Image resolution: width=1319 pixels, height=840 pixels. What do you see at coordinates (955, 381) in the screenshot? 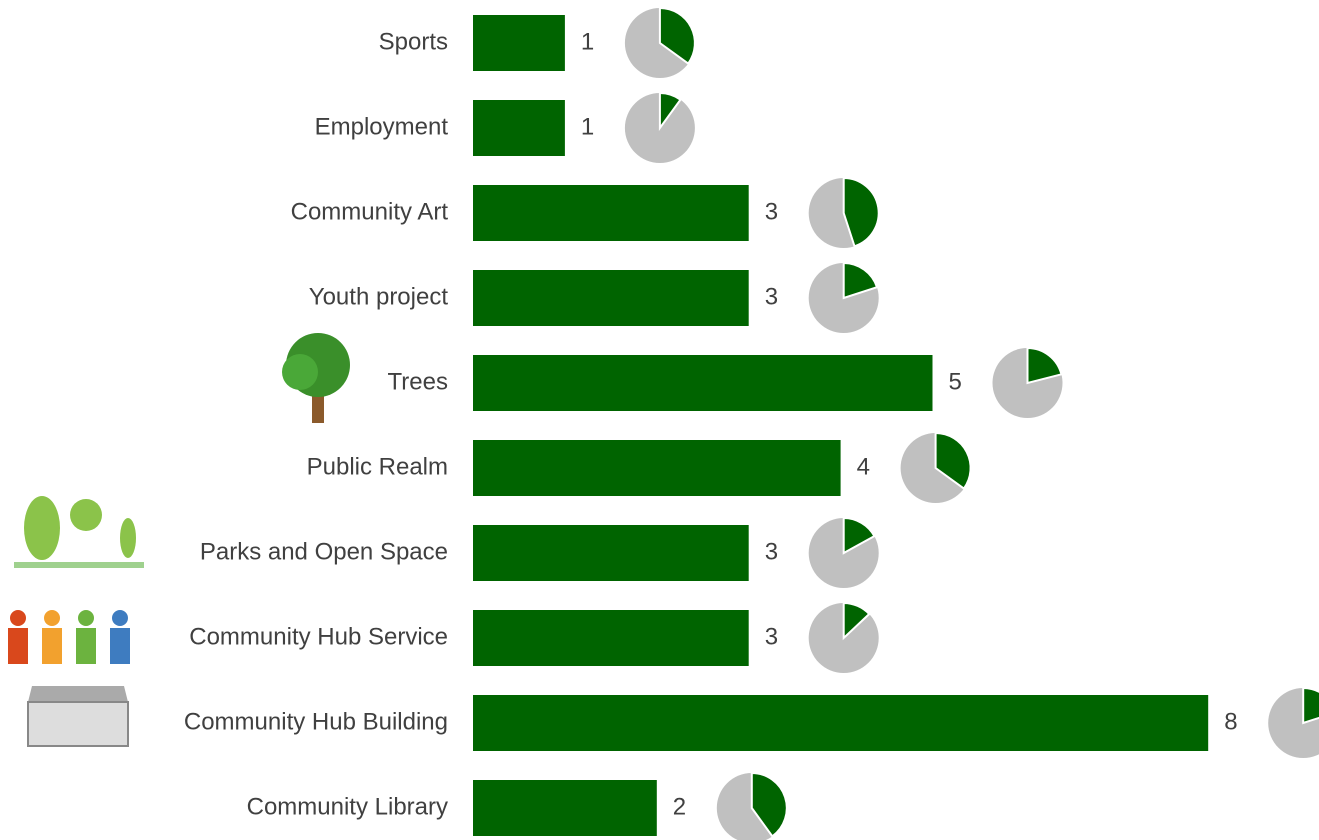
I see `value-label: 5` at bounding box center [955, 381].